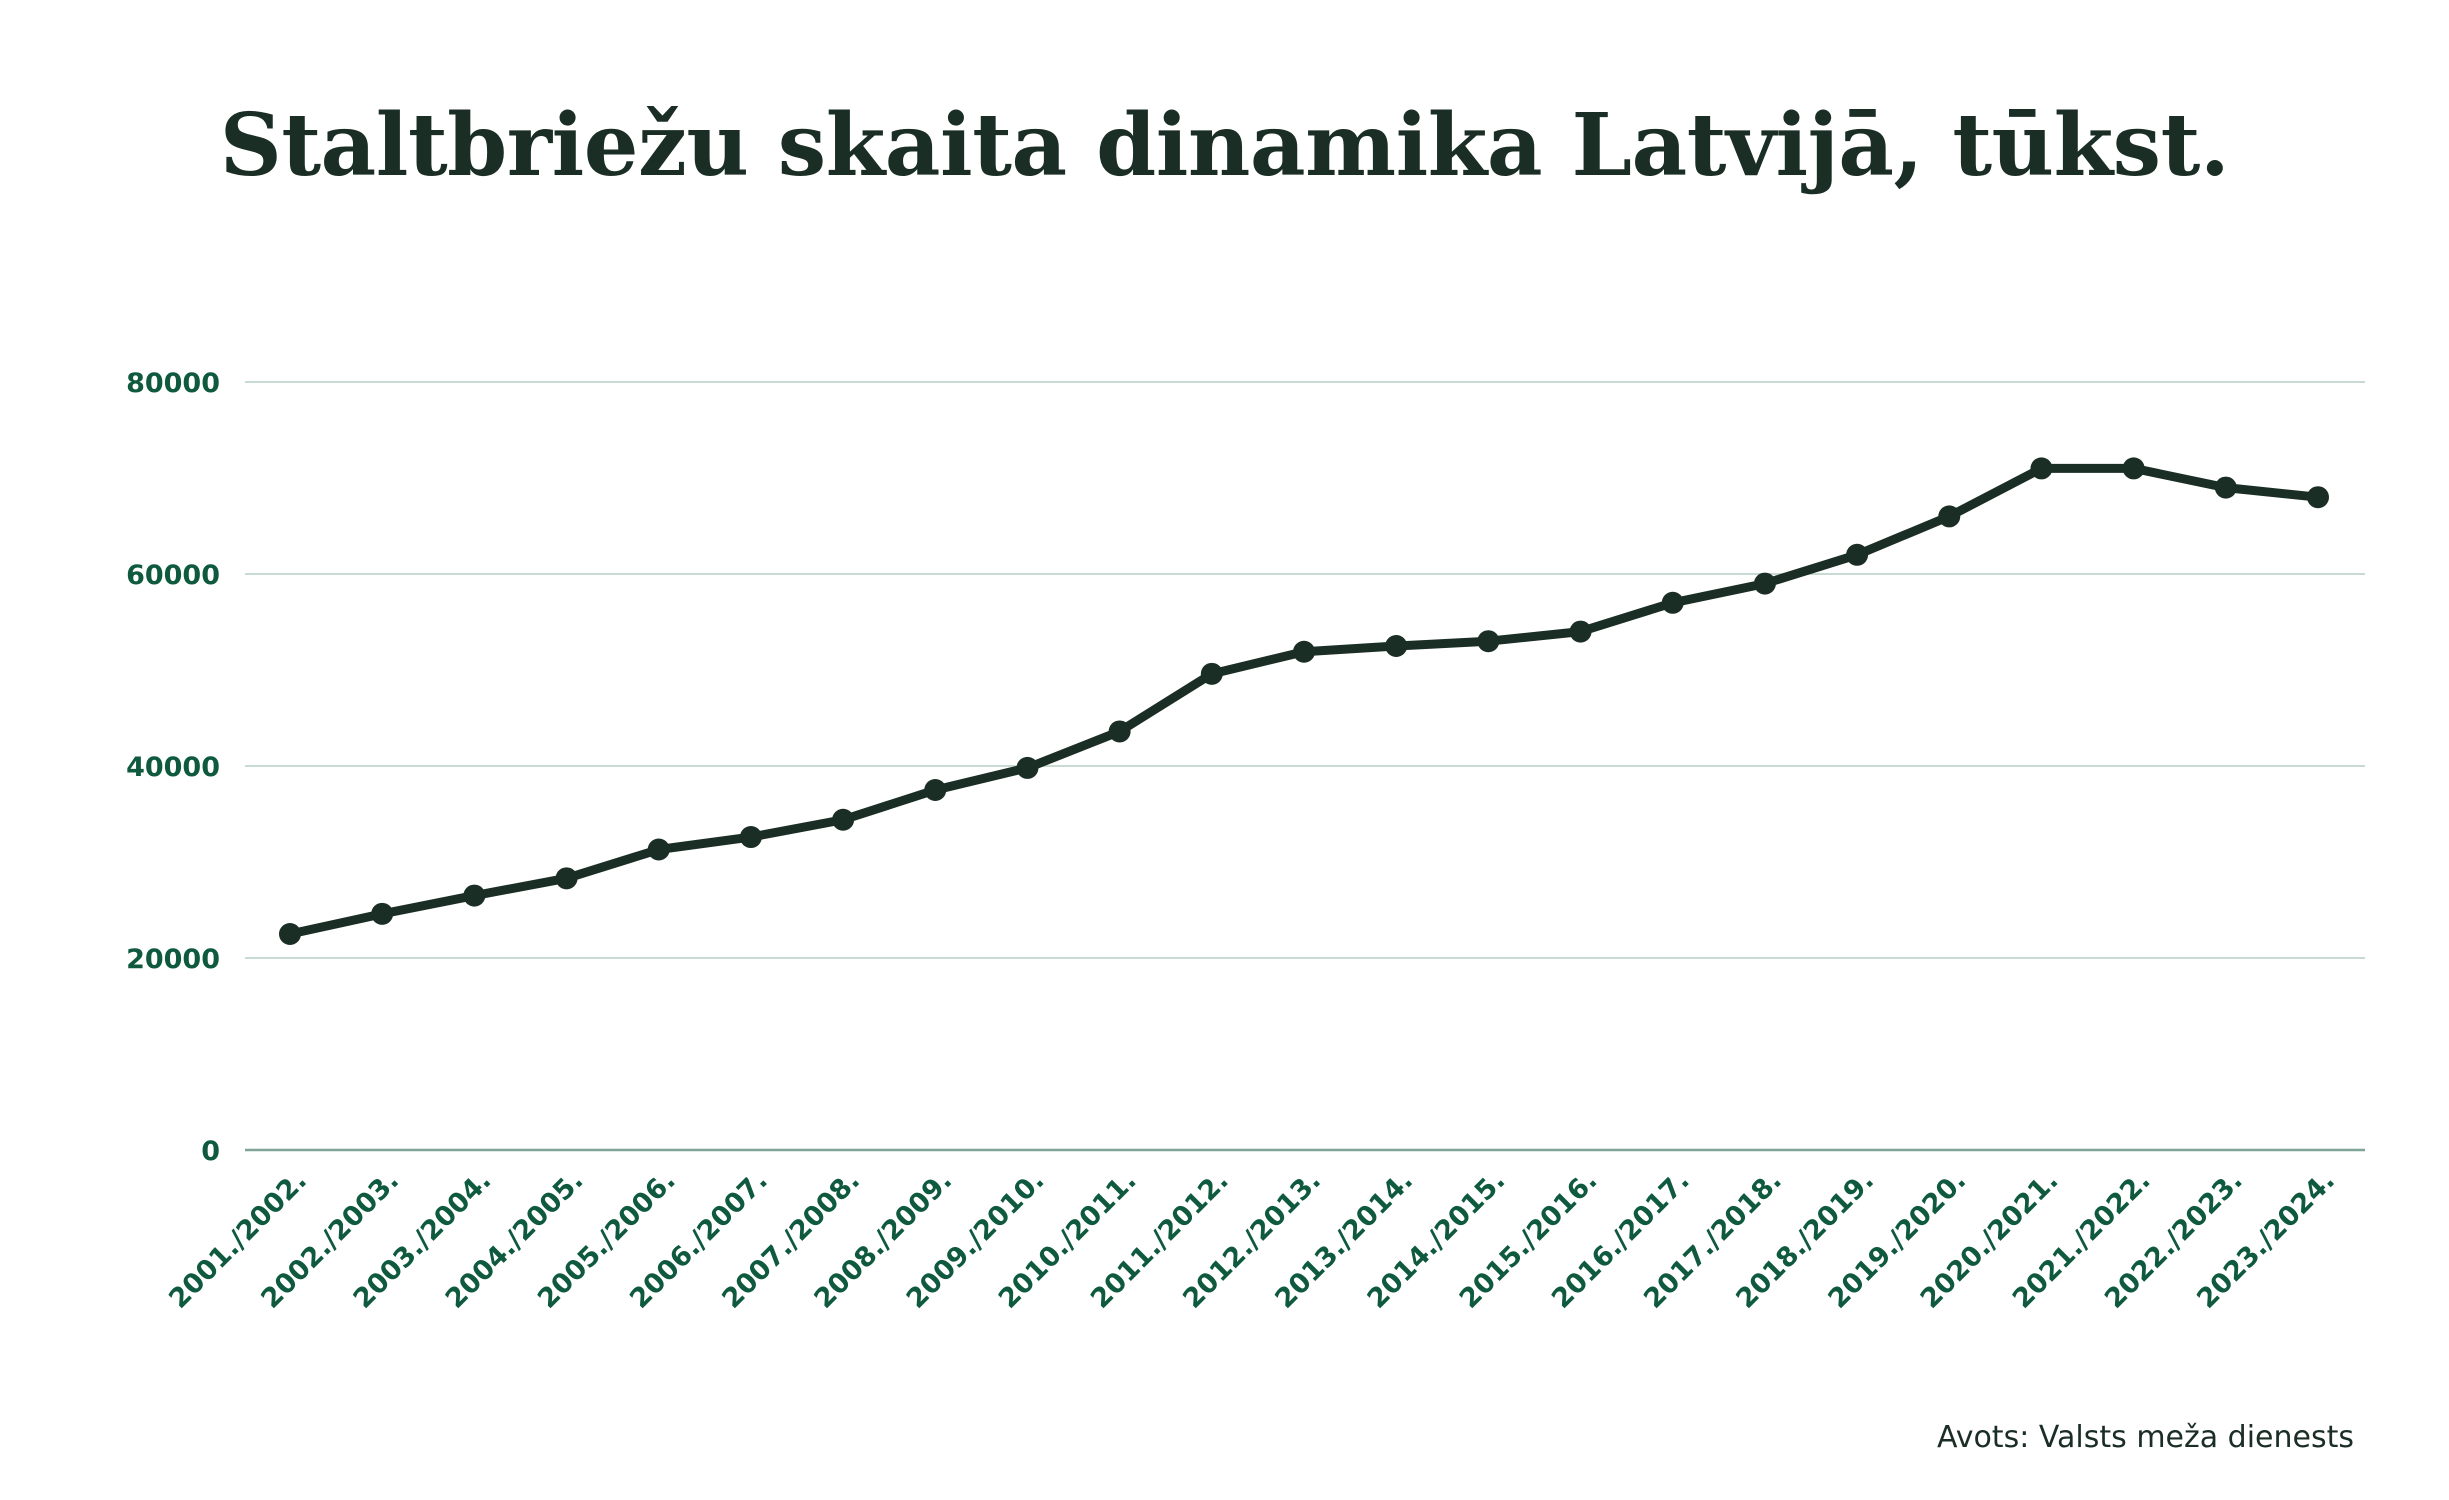 The image size is (2449, 1500). I want to click on y-axis-ticks: 0 20000 40000 60000 80000, so click(173, 767).